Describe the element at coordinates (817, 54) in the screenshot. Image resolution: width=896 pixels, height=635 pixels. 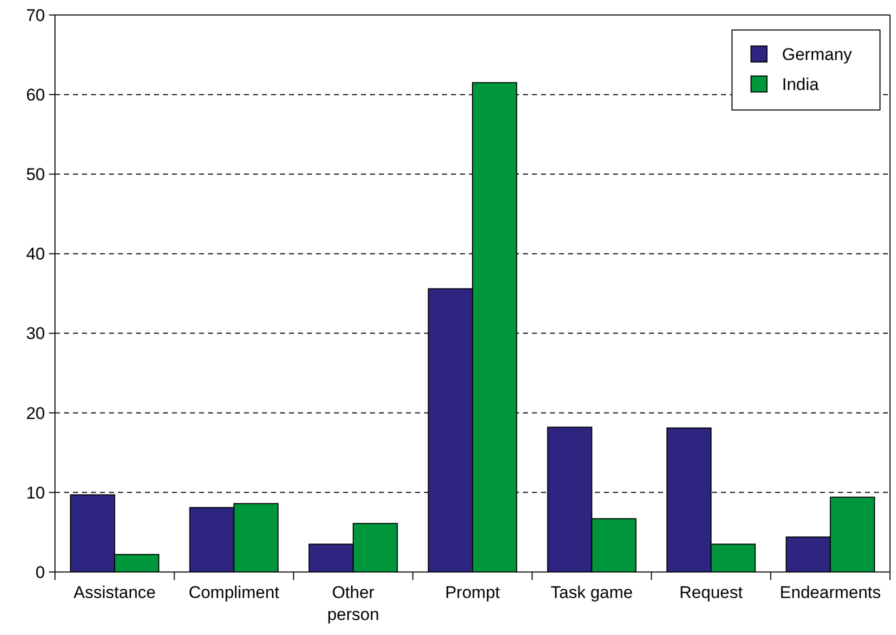
I see `legend-label: Germany` at that location.